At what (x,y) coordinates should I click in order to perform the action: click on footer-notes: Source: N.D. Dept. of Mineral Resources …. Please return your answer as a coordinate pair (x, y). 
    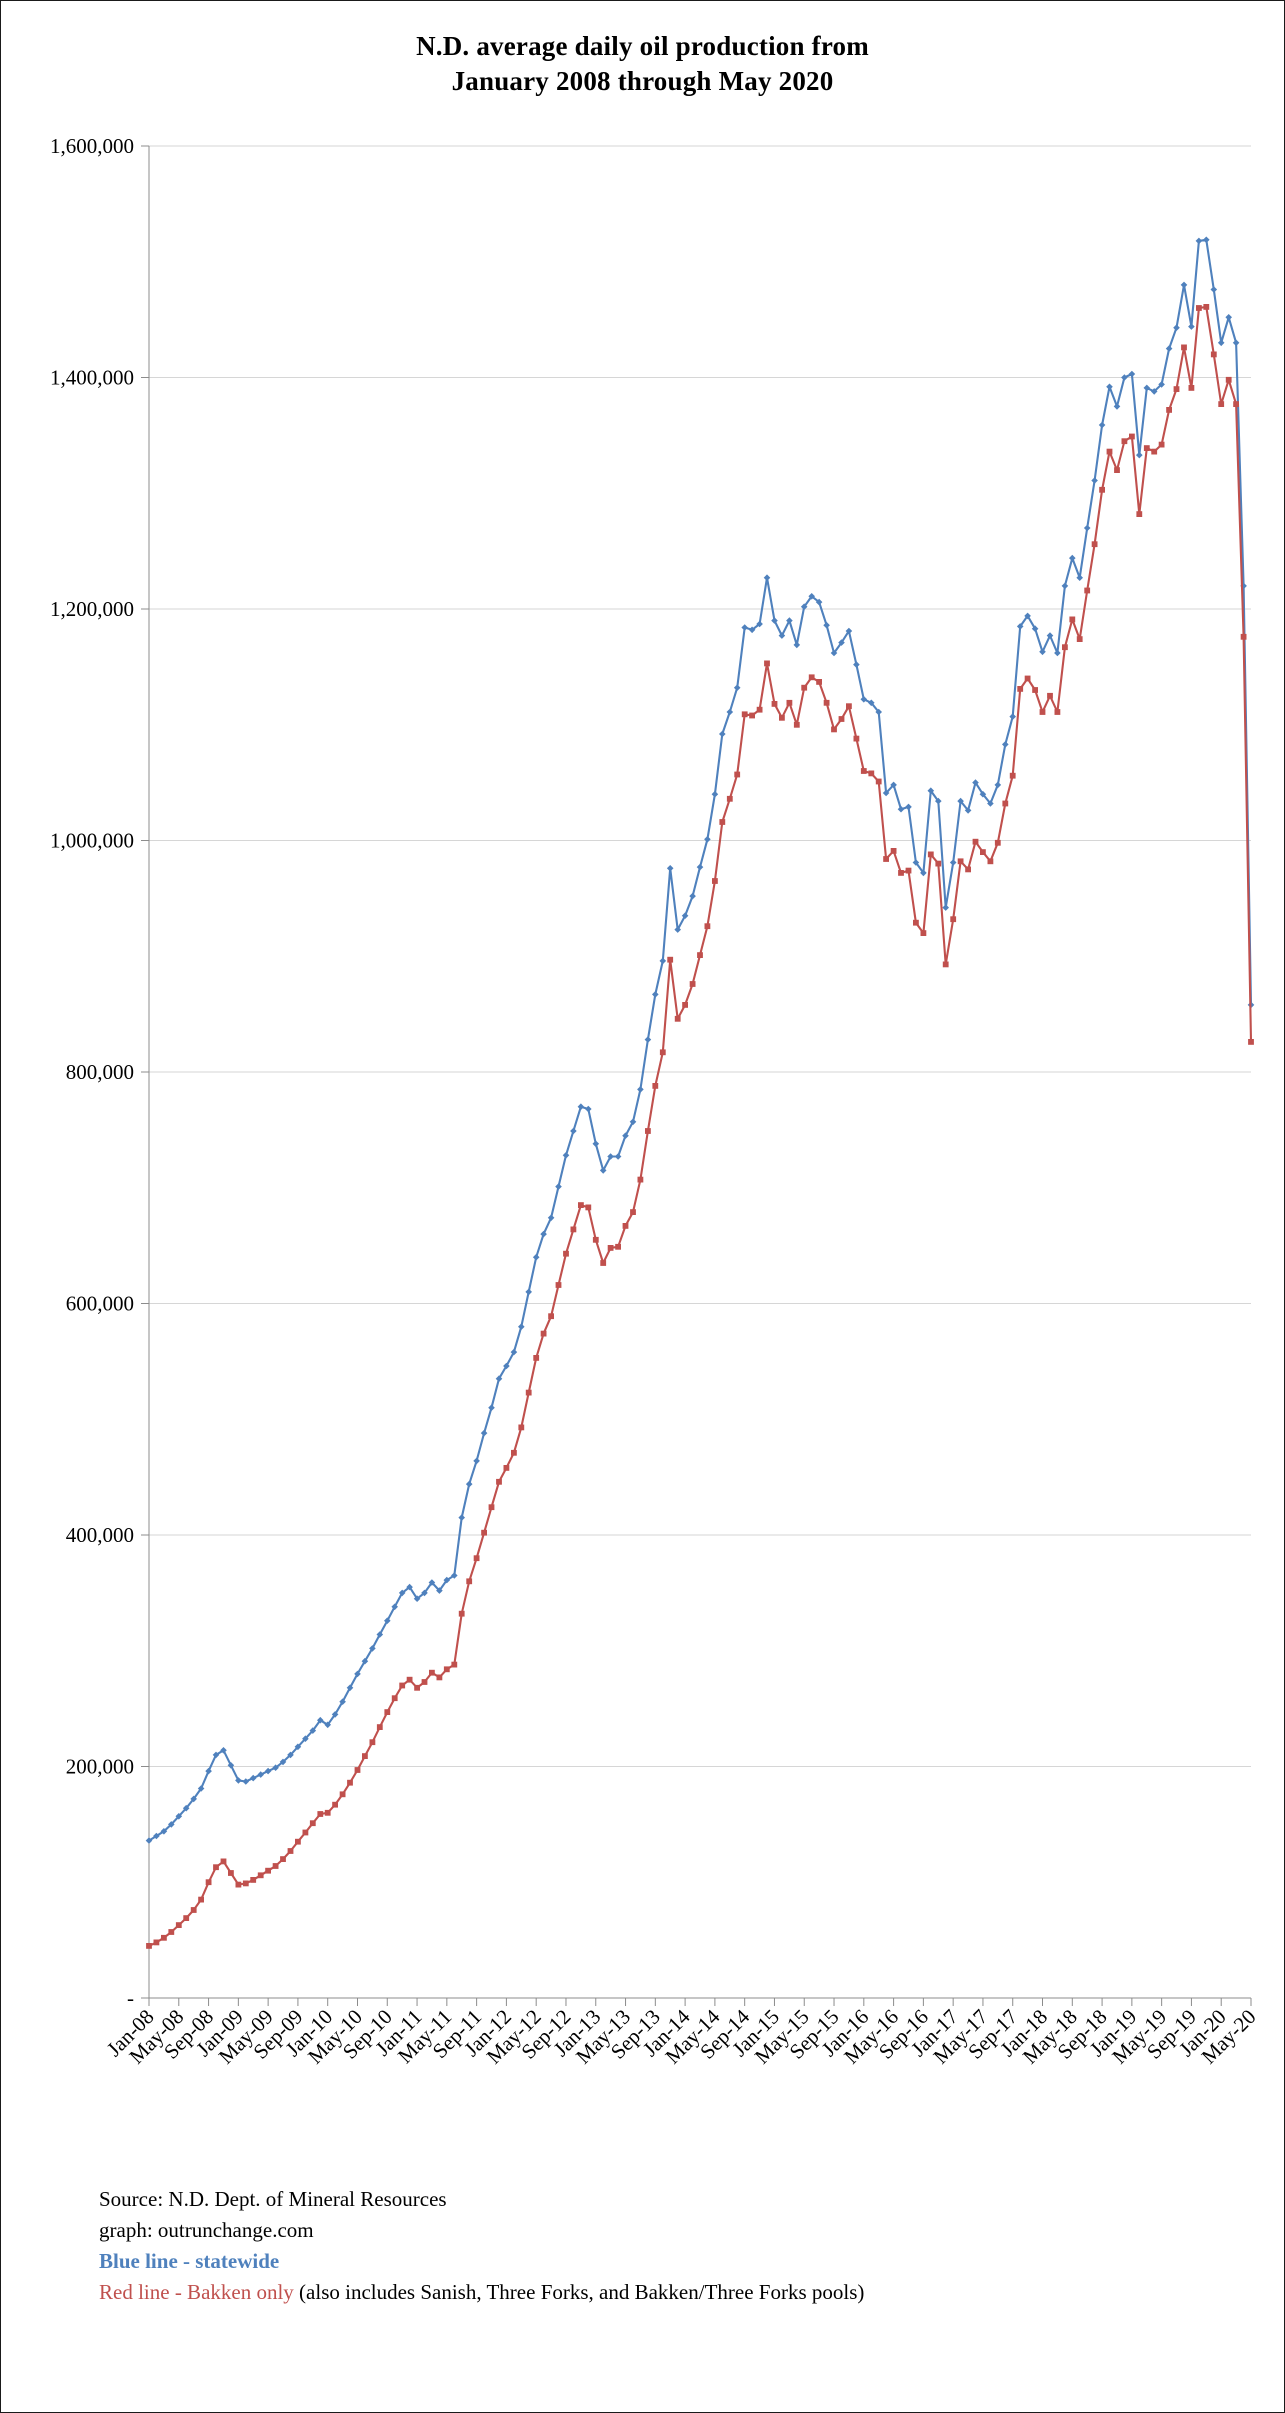
    Looking at the image, I should click on (481, 2246).